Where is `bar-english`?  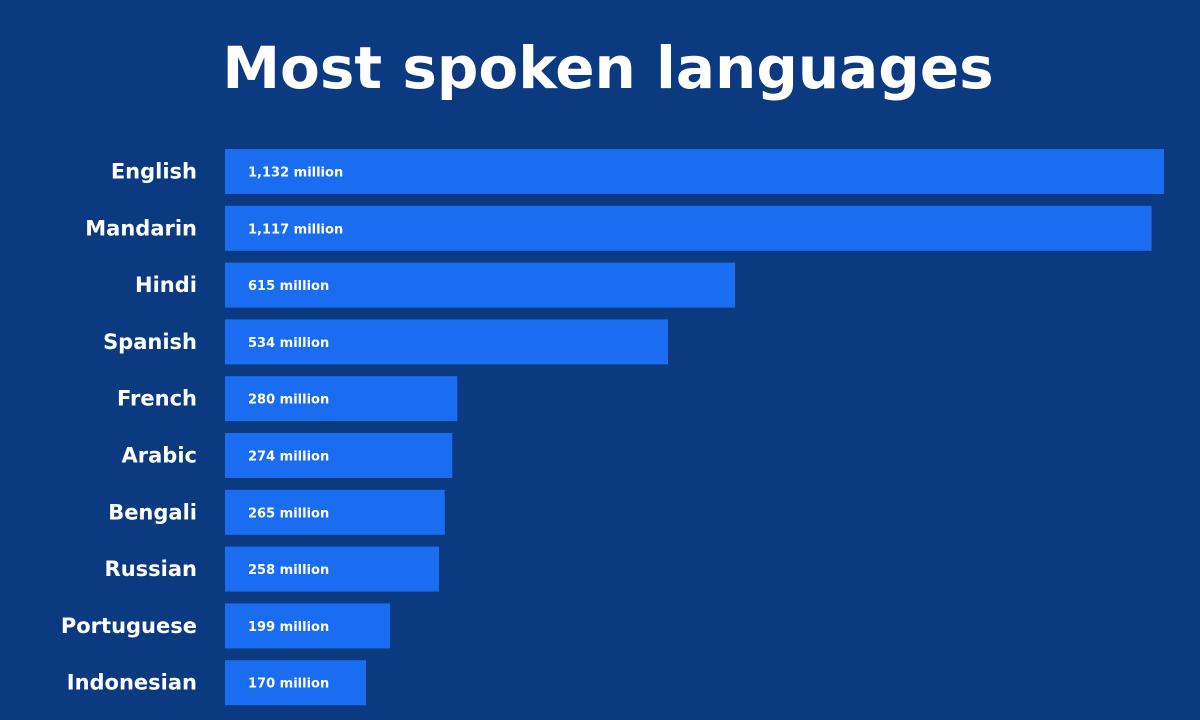 bar-english is located at coordinates (694, 171).